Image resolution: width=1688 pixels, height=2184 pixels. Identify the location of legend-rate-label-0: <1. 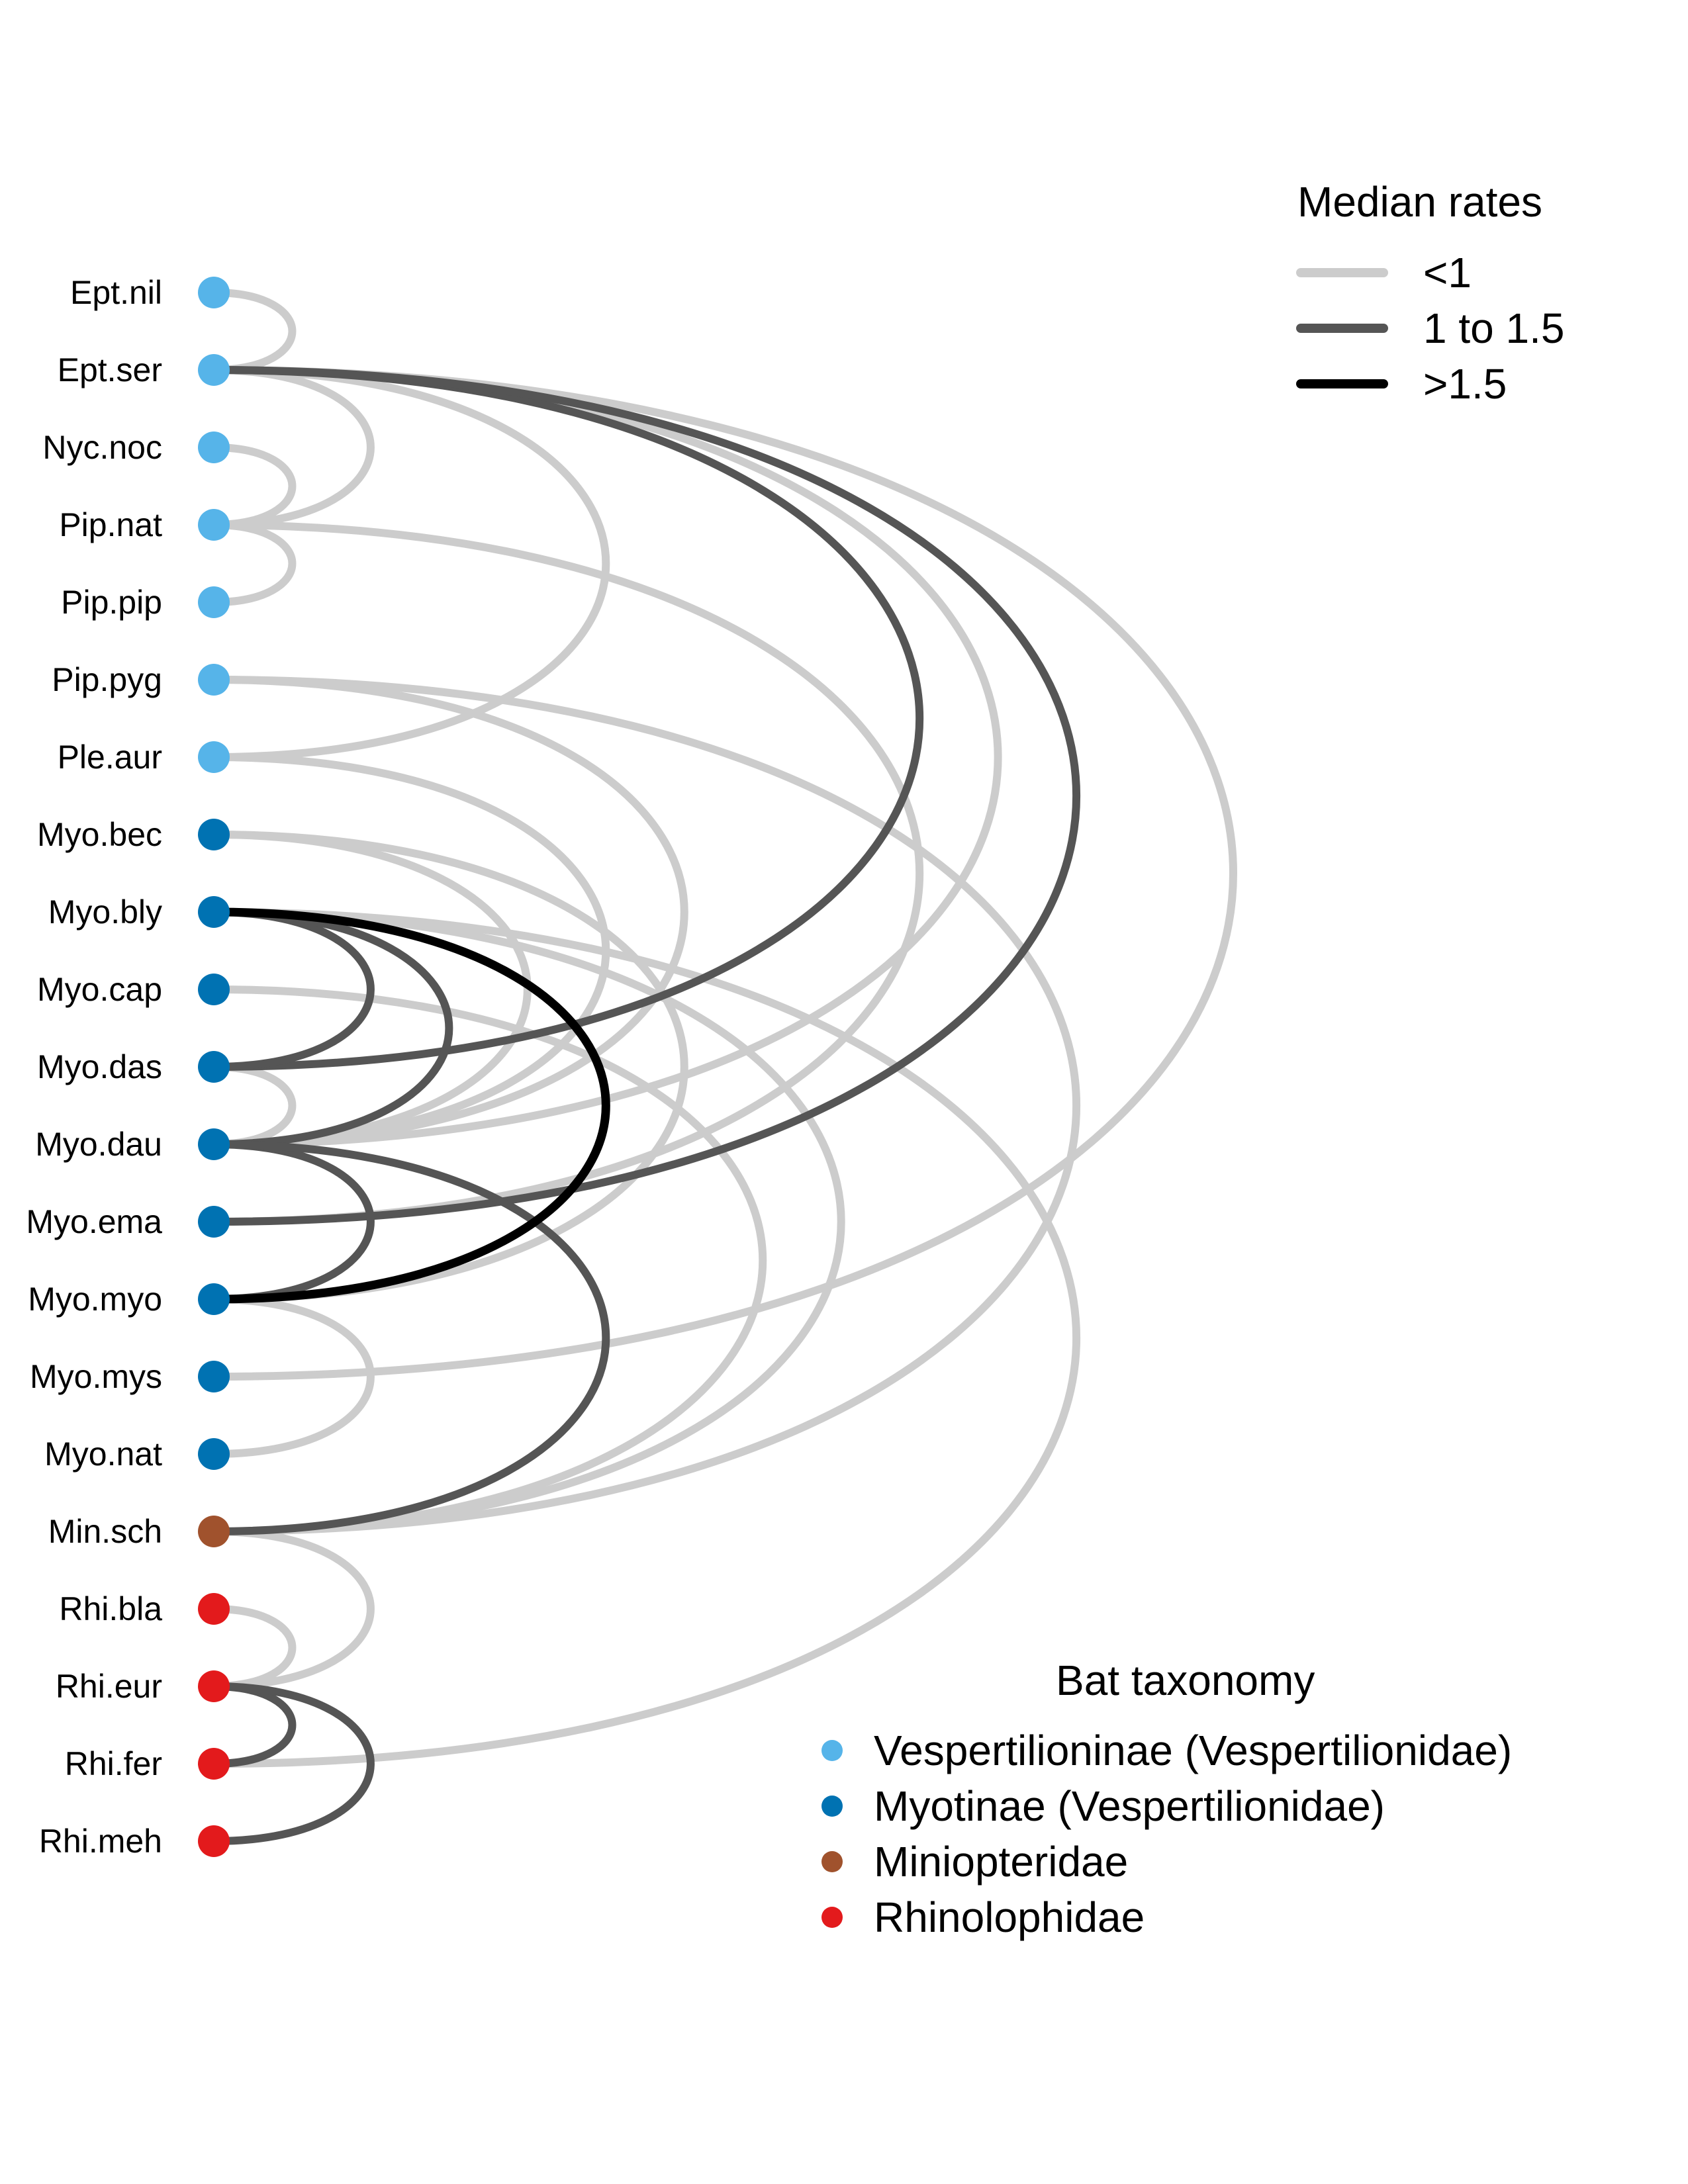
(1447, 272).